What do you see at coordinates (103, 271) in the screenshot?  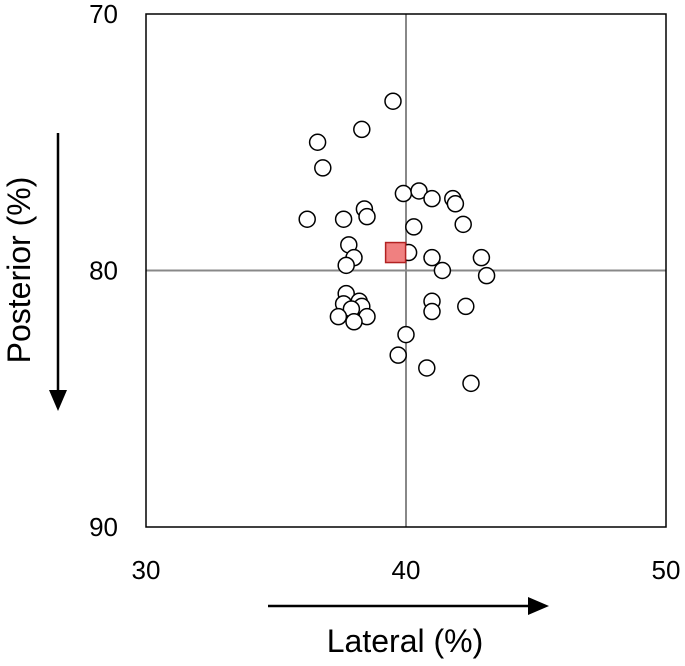 I see `y-tick-label: 80` at bounding box center [103, 271].